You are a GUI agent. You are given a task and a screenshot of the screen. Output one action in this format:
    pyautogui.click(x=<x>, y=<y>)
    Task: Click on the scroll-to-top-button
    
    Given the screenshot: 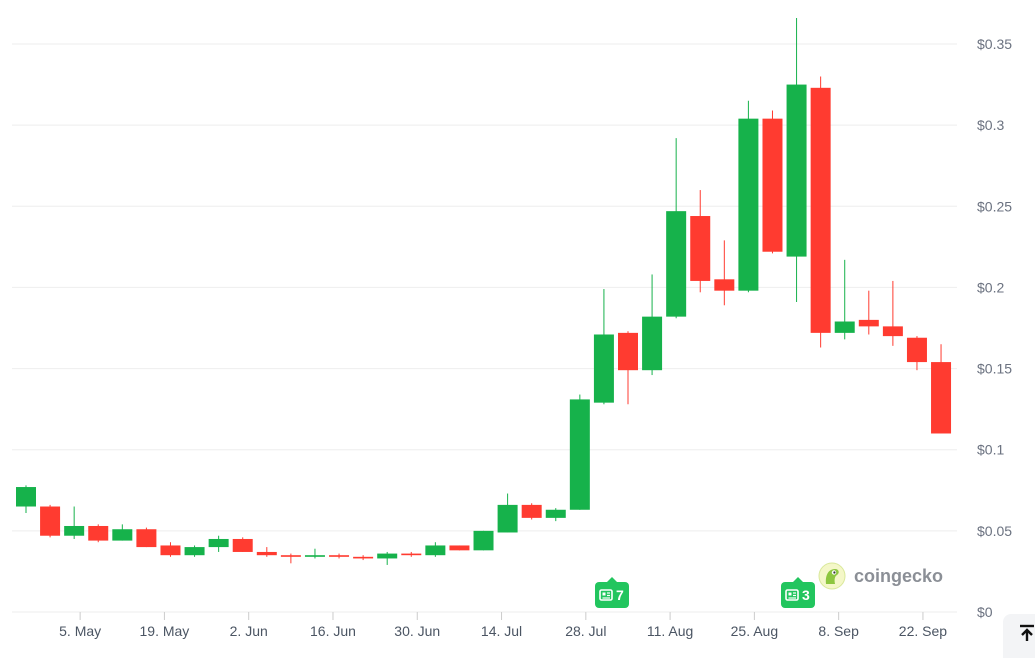 What is the action you would take?
    pyautogui.click(x=1019, y=636)
    